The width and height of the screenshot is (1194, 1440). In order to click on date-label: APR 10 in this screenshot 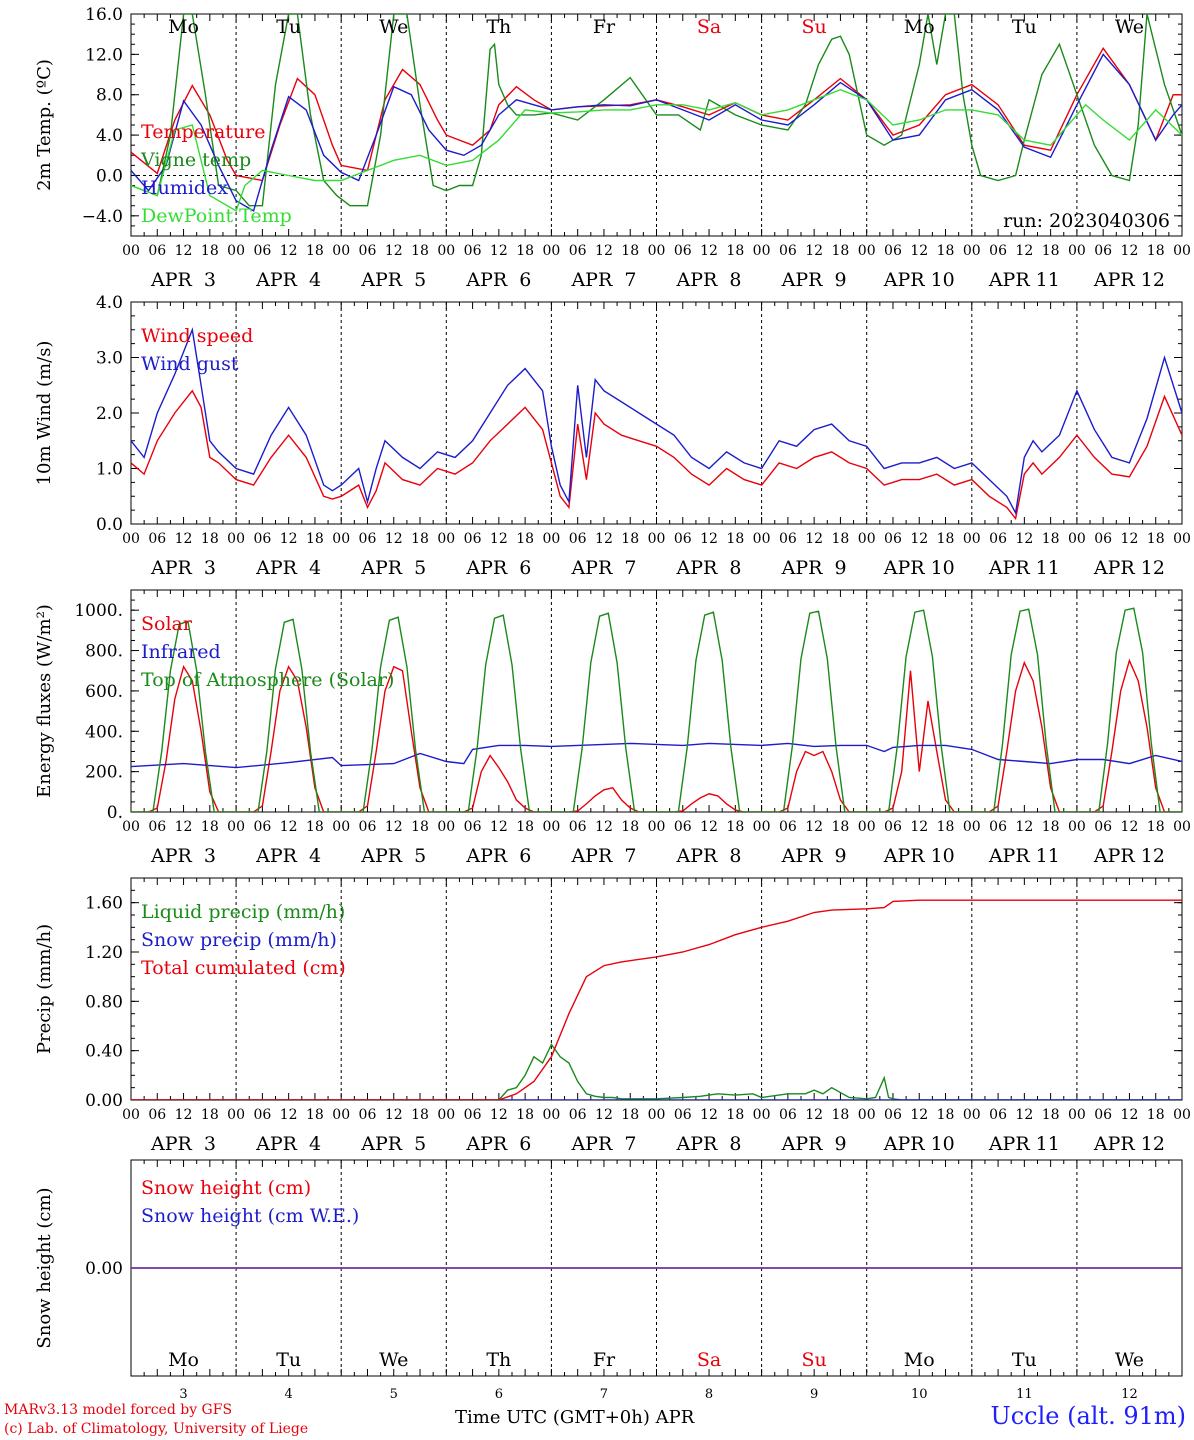, I will do `click(919, 280)`.